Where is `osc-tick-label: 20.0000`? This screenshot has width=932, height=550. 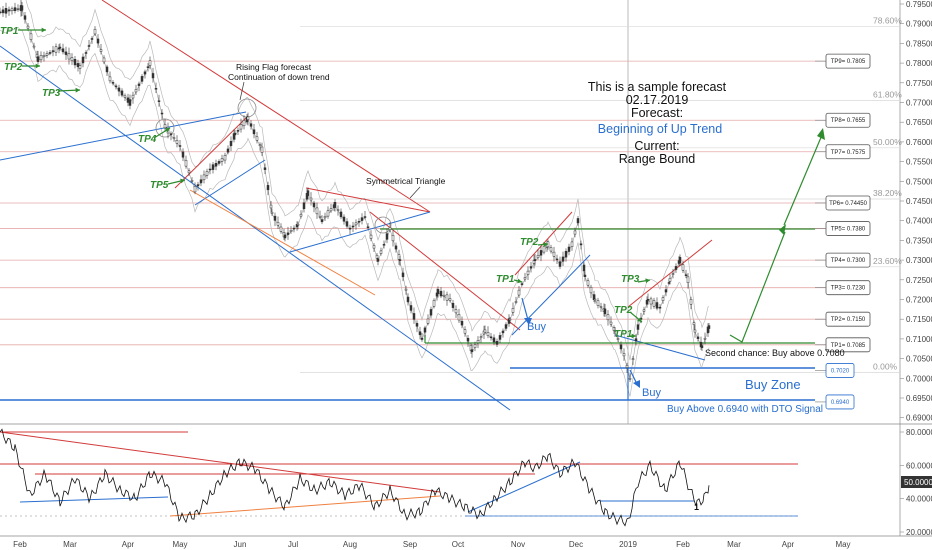 osc-tick-label: 20.0000 is located at coordinates (919, 532).